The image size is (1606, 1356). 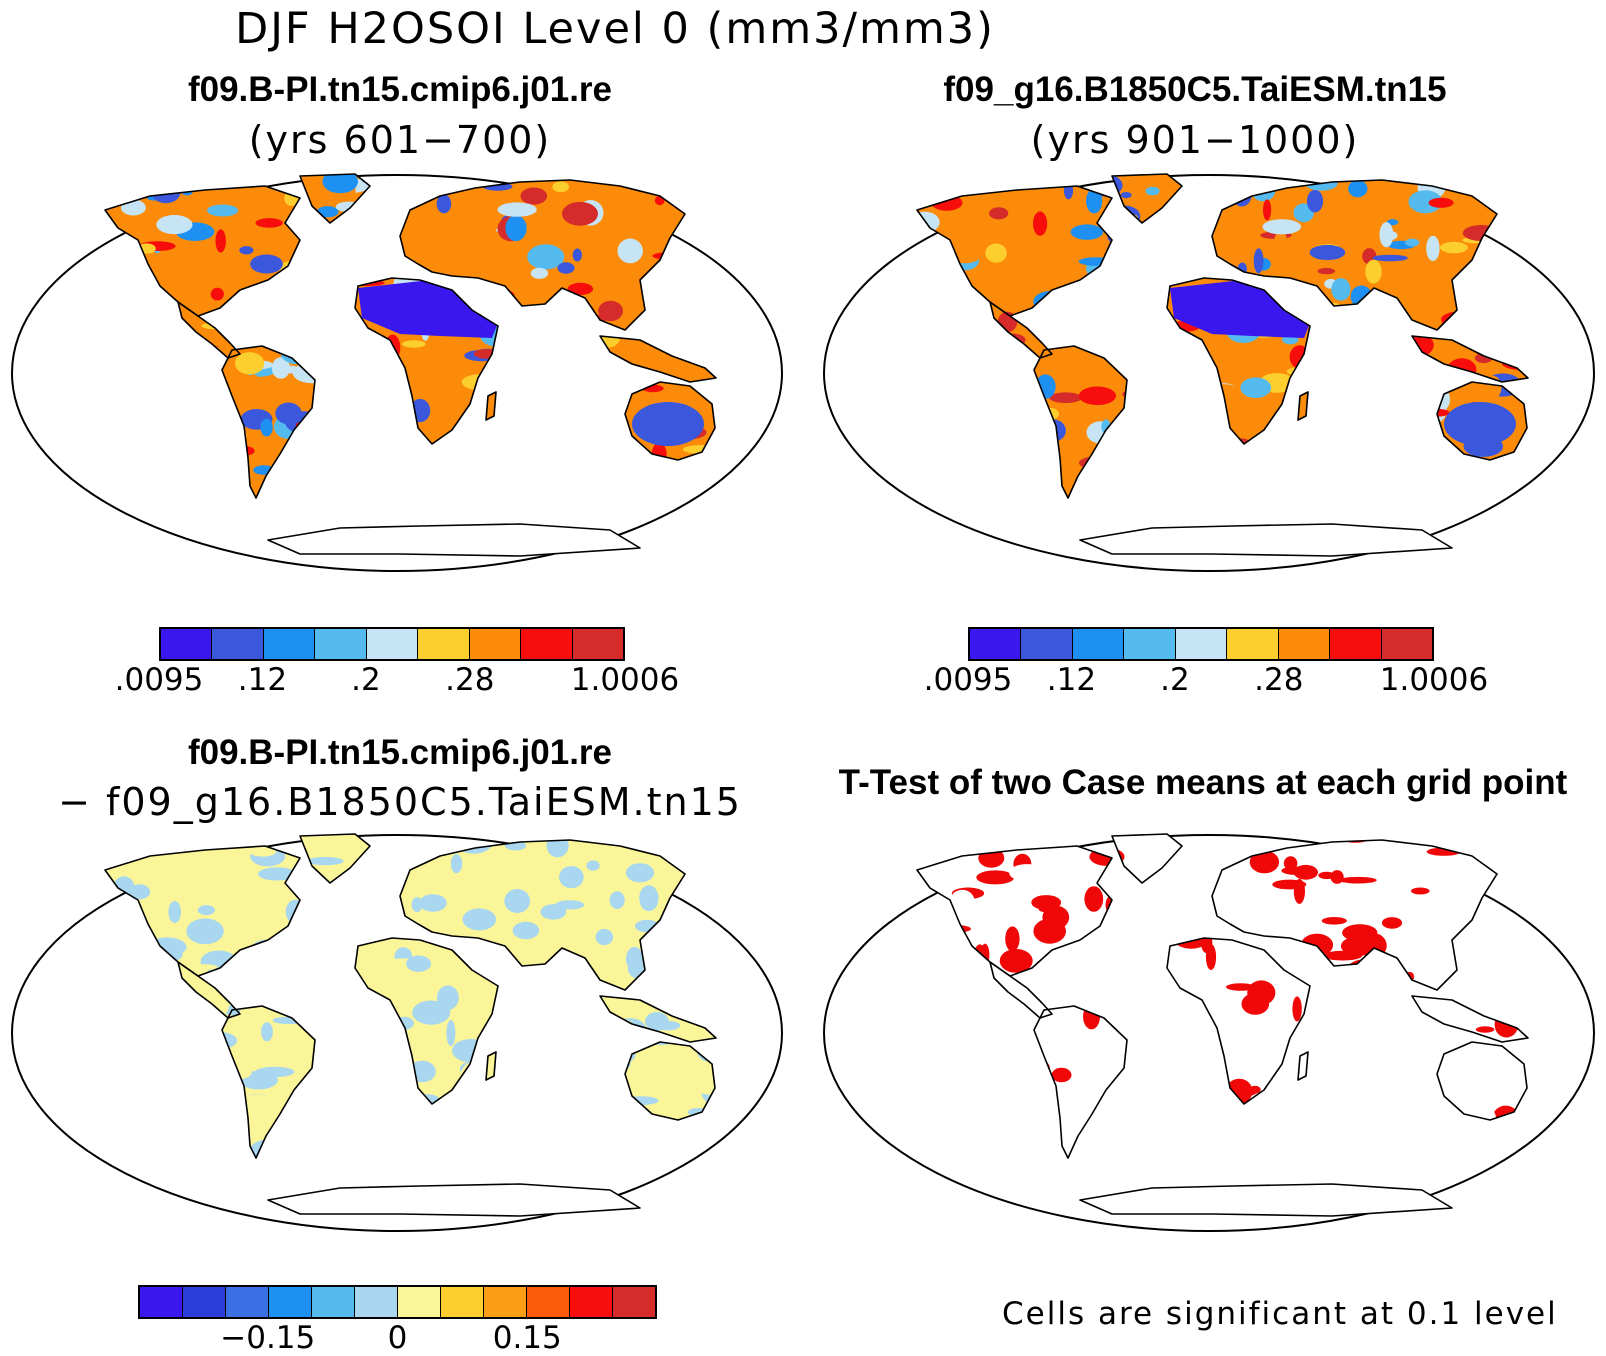 What do you see at coordinates (400, 753) in the screenshot?
I see `panel-3-title: f09.B-PI.tn15.cmip6.j01.re` at bounding box center [400, 753].